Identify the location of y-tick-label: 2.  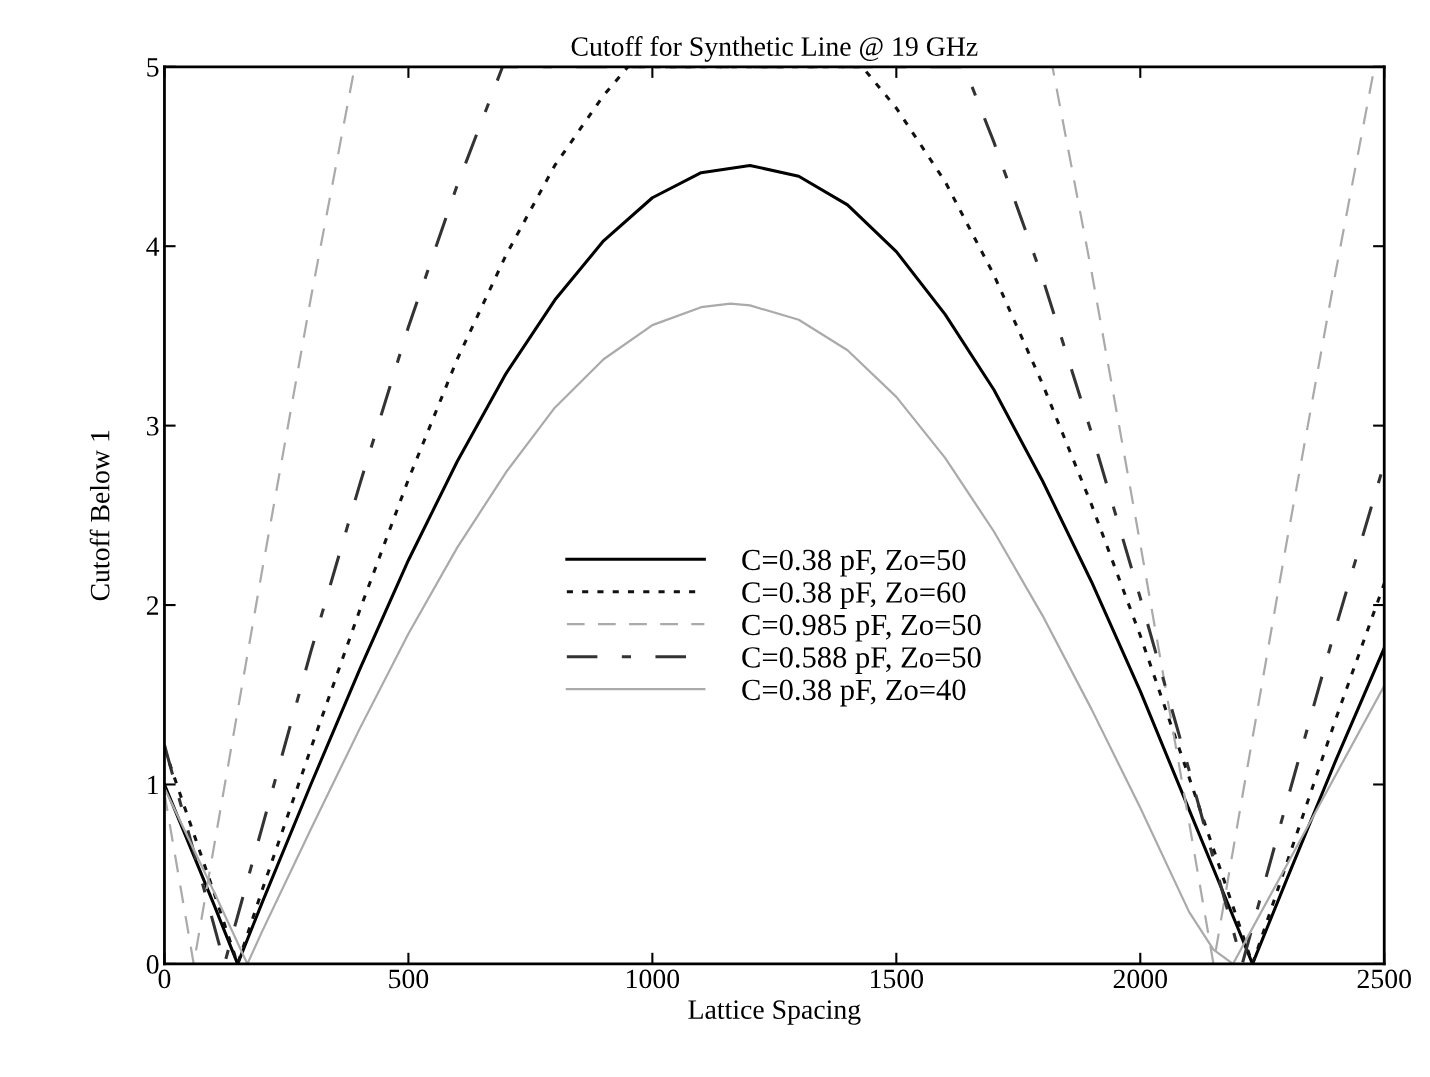
(152, 605).